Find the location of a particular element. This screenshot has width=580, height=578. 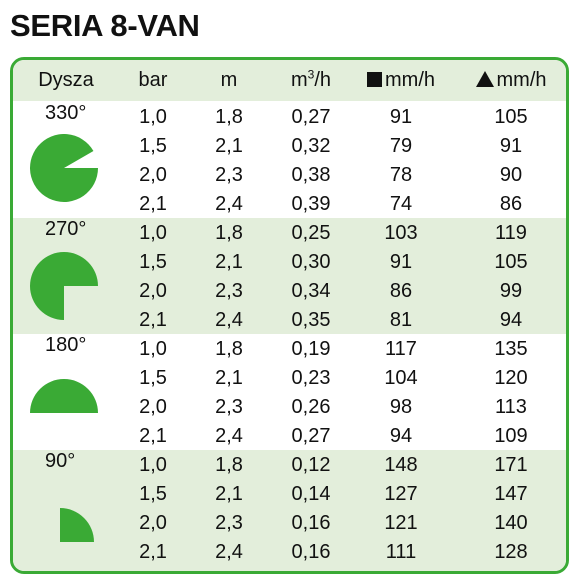

sector-330-icon is located at coordinates (64, 168).